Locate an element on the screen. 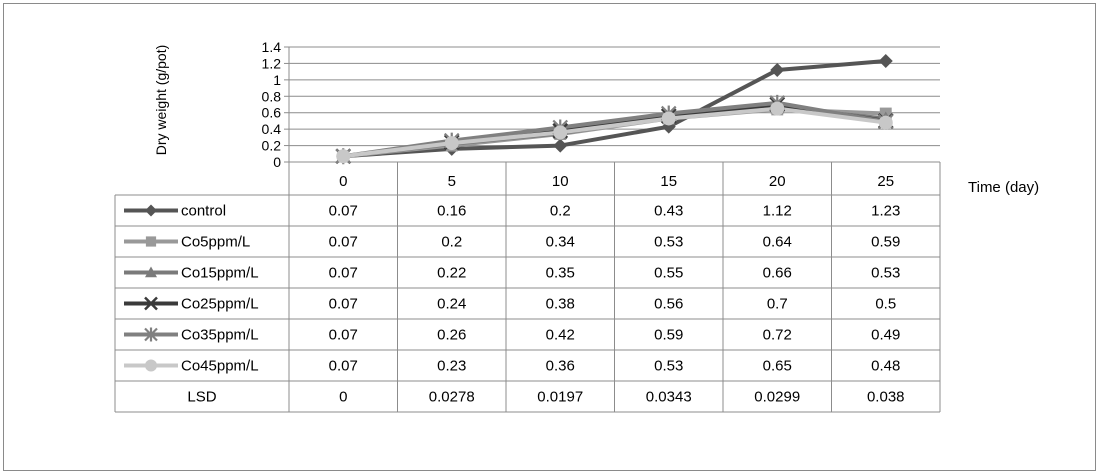  legend-entry-label: Co15ppm/L is located at coordinates (220, 273).